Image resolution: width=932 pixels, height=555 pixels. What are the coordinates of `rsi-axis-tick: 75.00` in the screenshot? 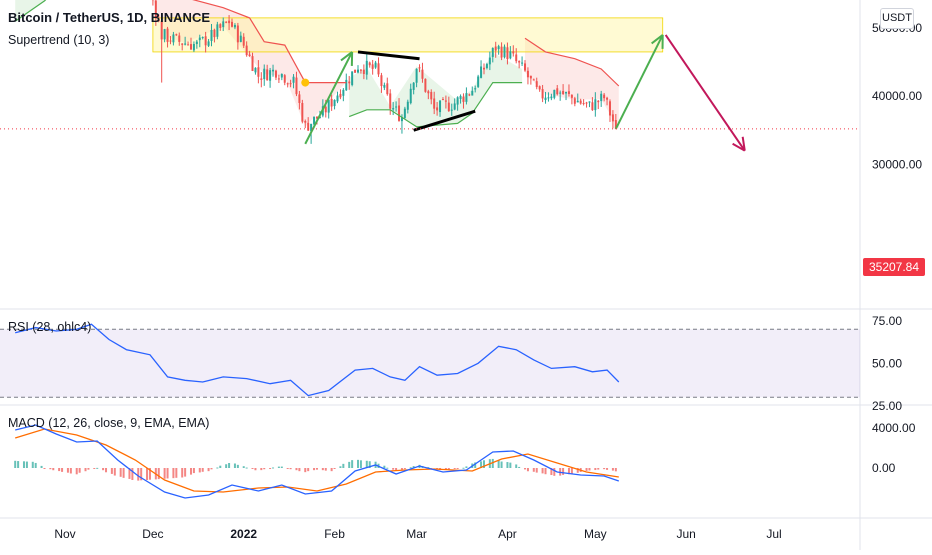 It's located at (887, 321).